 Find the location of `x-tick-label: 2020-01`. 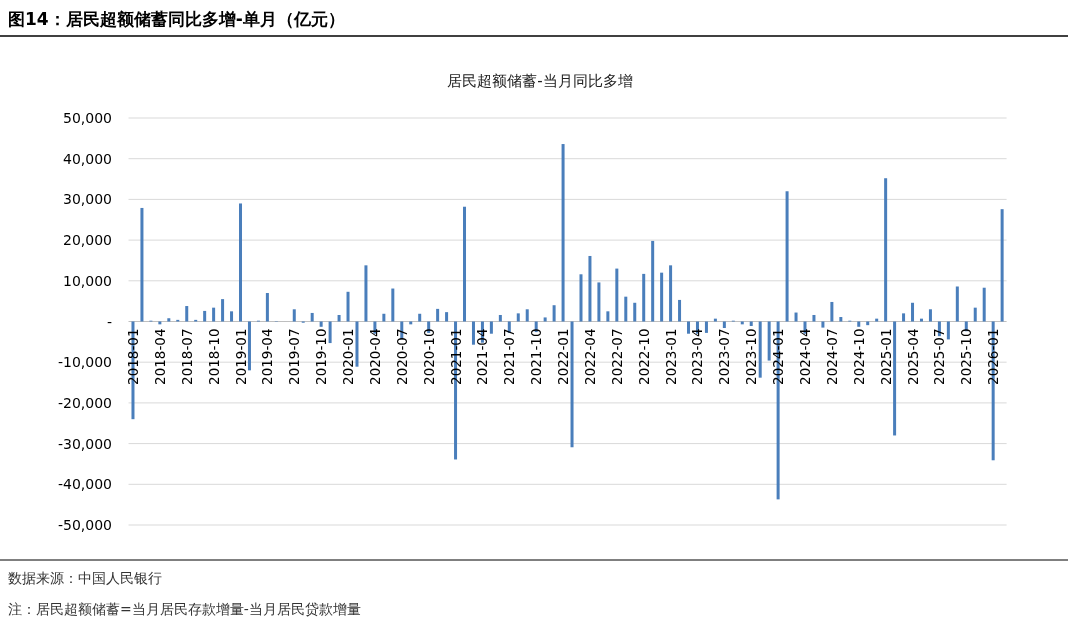

x-tick-label: 2020-01 is located at coordinates (348, 356).